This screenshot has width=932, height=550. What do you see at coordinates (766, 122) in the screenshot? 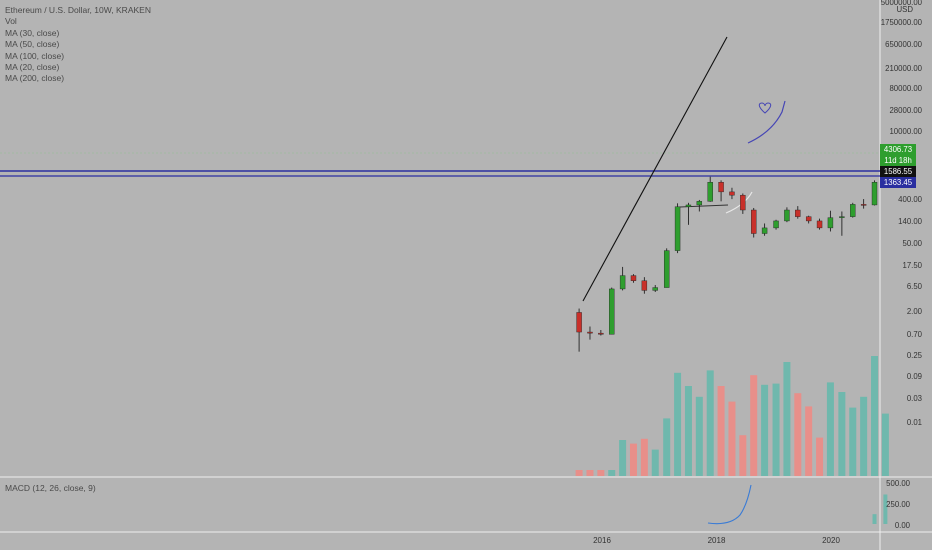
I see `projection-curve` at bounding box center [766, 122].